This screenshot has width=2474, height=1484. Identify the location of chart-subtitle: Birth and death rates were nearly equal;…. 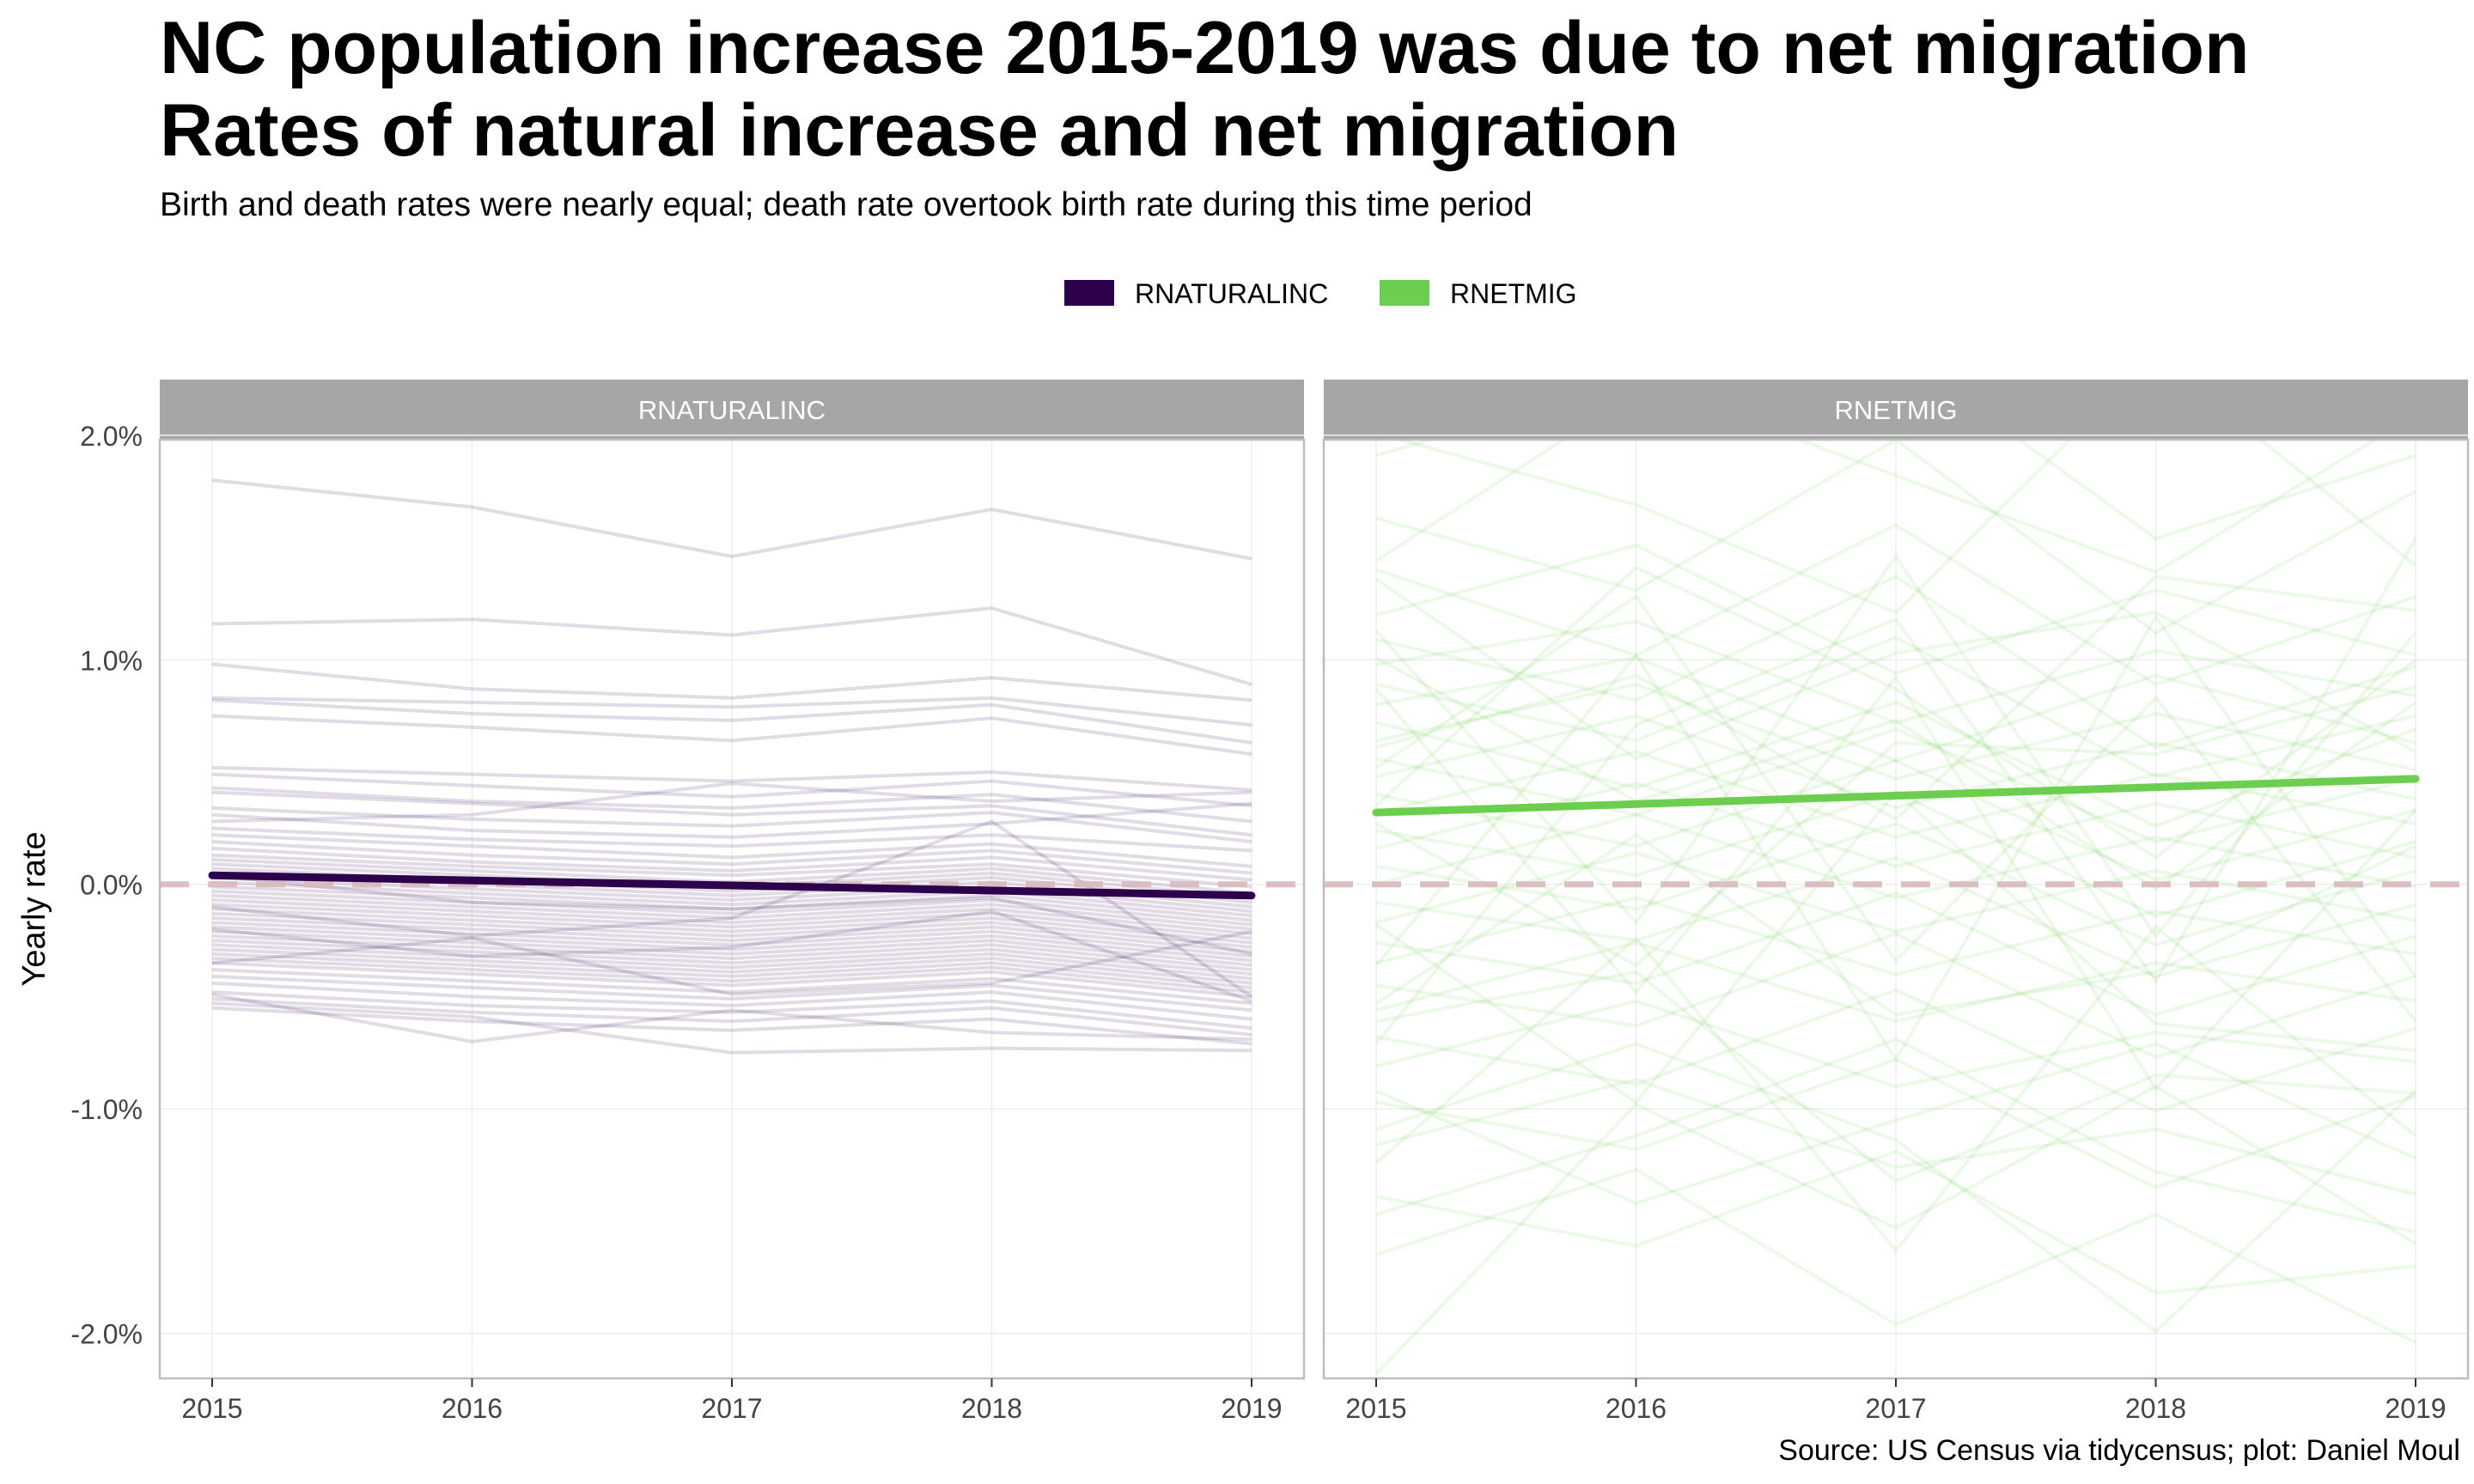
(846, 204).